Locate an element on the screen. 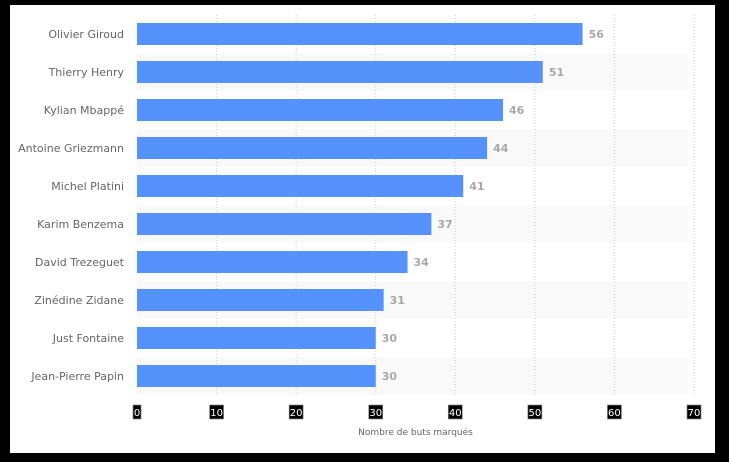 This screenshot has width=729, height=462. x-tick-label: 10 is located at coordinates (216, 413).